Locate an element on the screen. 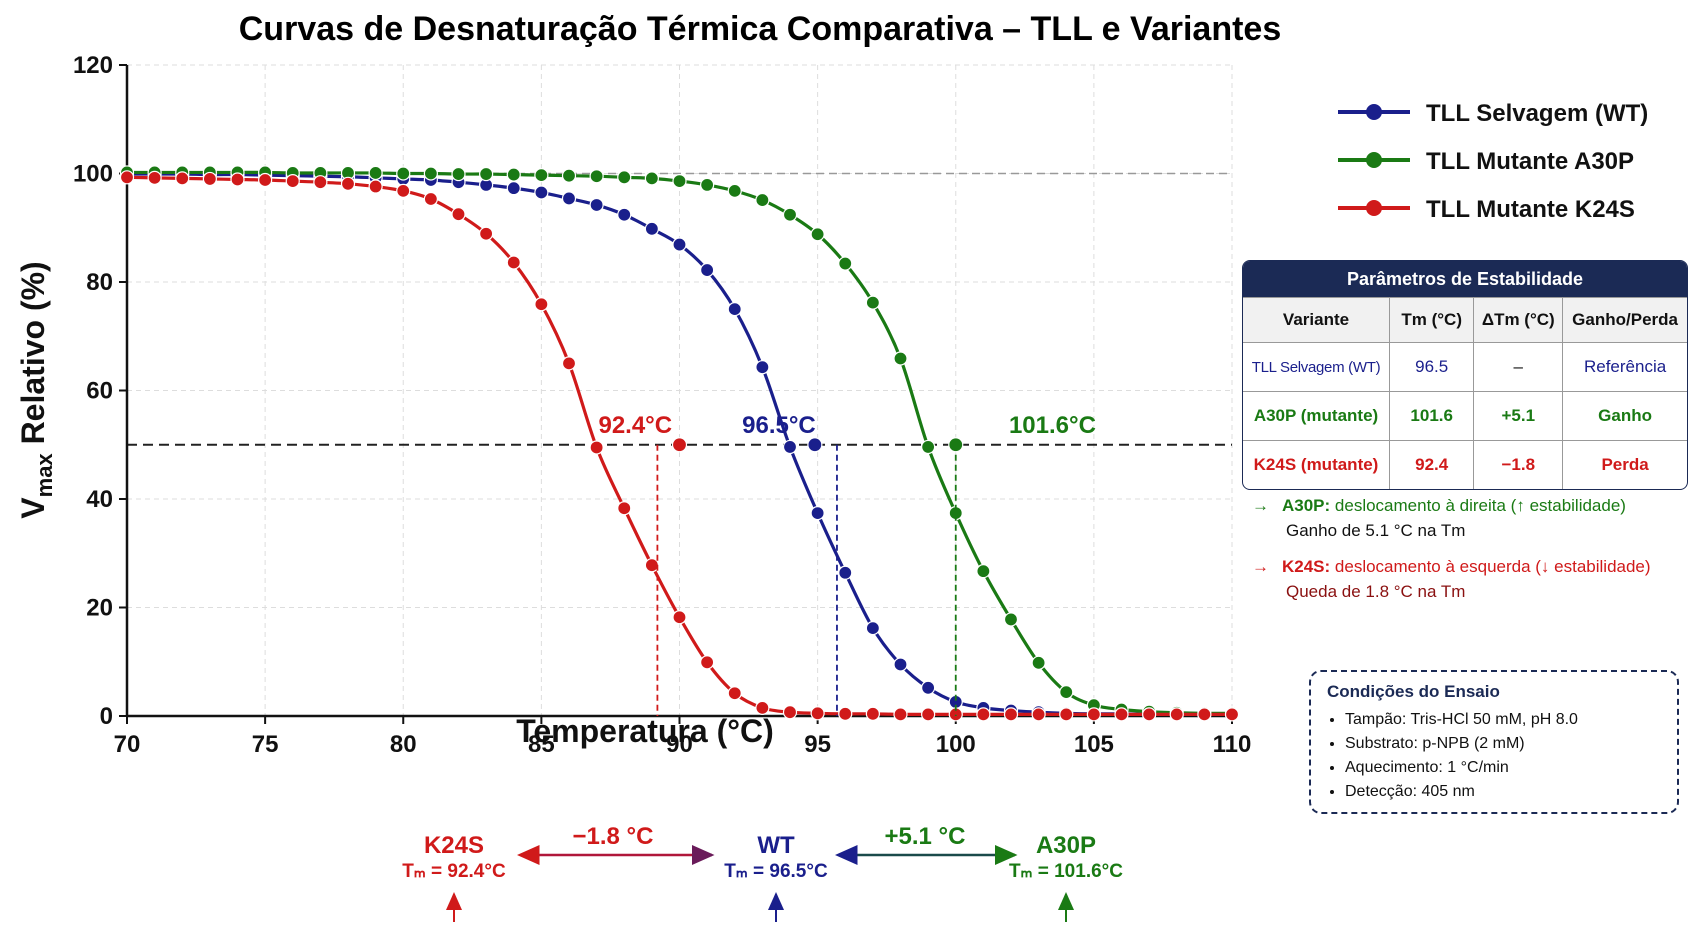 The height and width of the screenshot is (928, 1695). x-tick-label: 105 is located at coordinates (1094, 744).